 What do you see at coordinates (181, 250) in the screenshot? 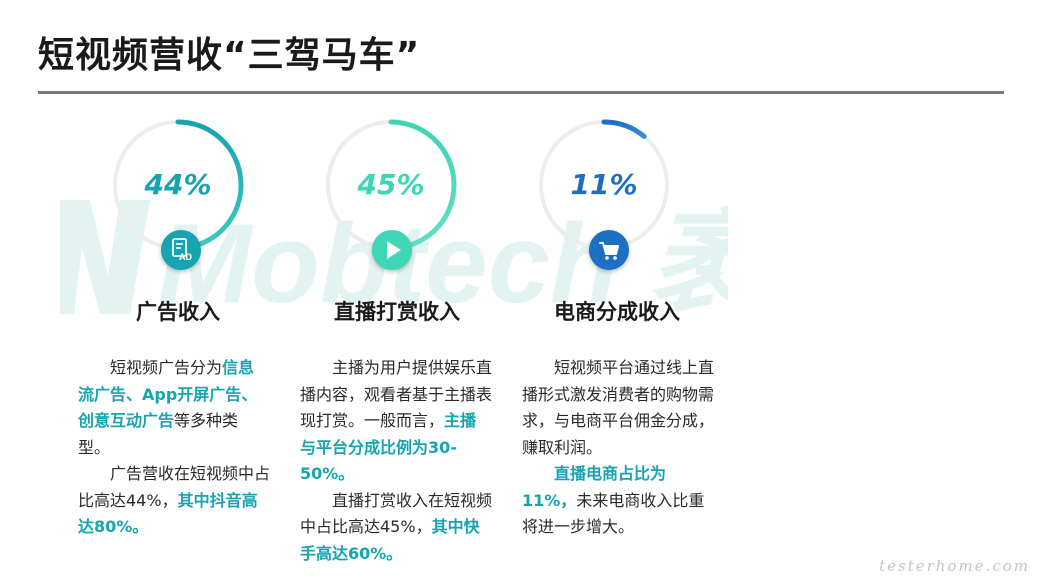
I see `ad-icon: AD` at bounding box center [181, 250].